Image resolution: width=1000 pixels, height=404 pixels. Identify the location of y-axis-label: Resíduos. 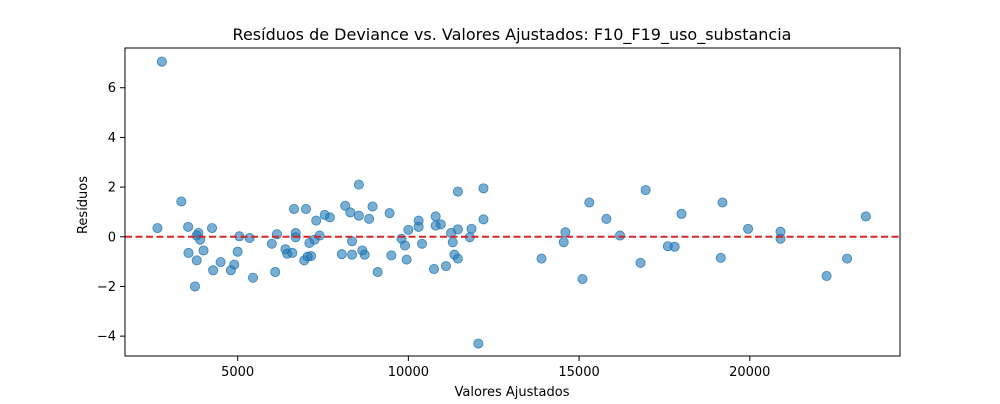
(83, 205).